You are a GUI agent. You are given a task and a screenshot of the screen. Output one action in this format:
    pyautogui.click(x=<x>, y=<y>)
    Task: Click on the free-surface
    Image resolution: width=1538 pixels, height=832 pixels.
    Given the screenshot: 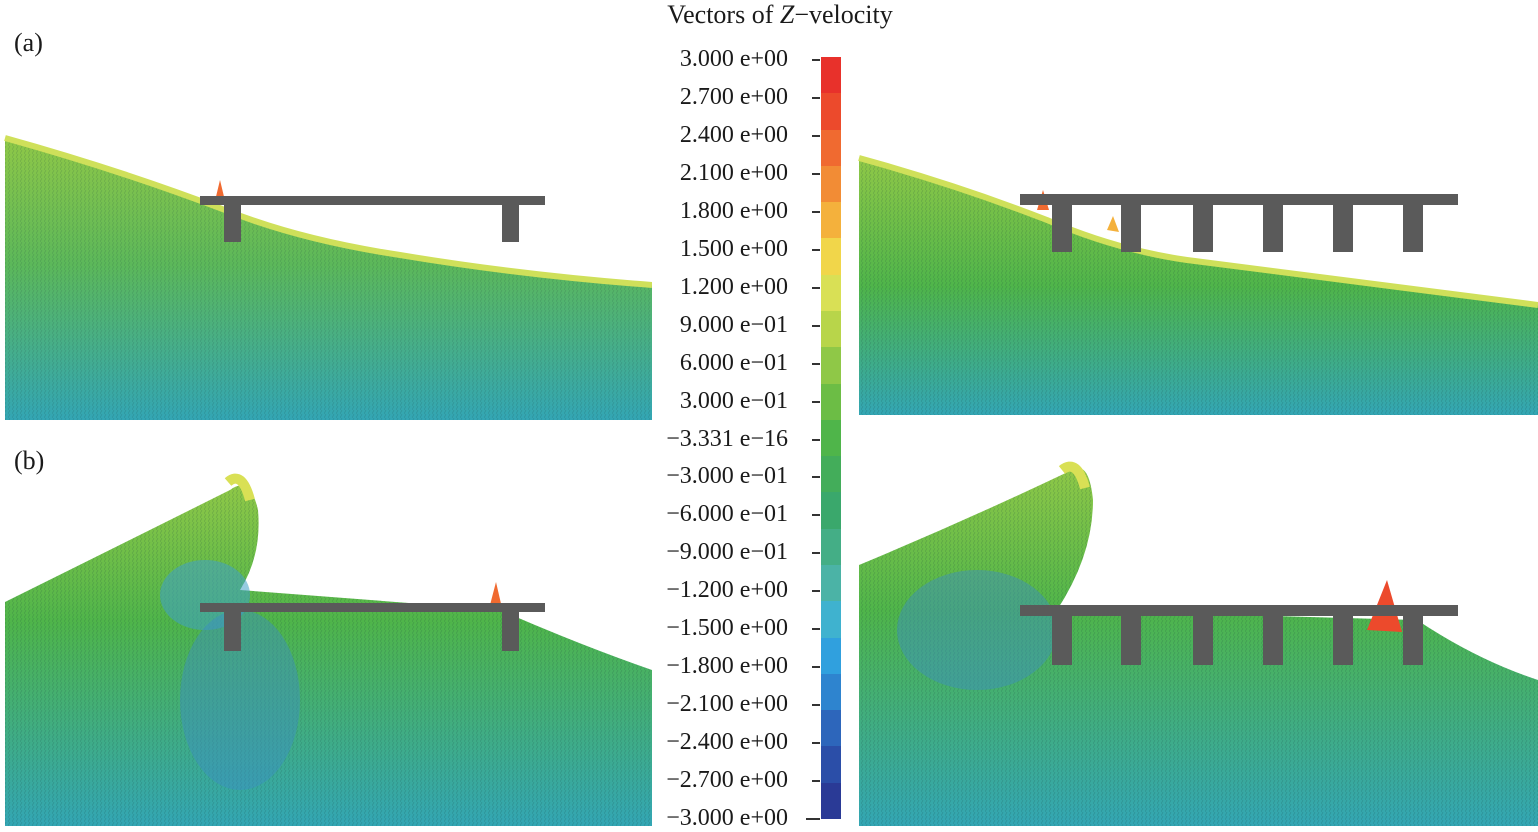 What is the action you would take?
    pyautogui.click(x=328, y=211)
    